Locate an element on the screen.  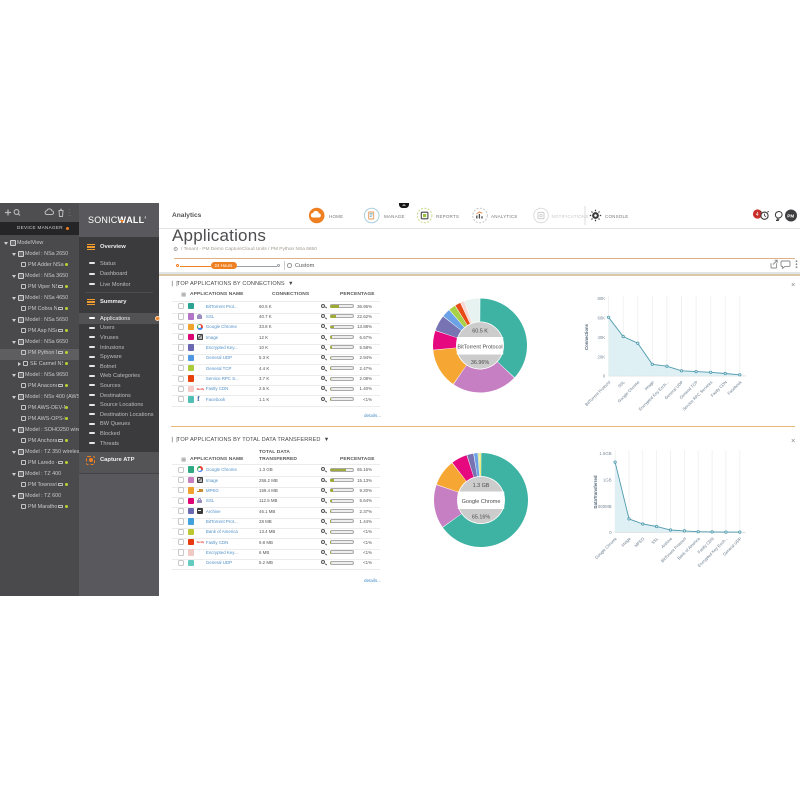
svg-text: MANAGE is located at coordinates (394, 216).